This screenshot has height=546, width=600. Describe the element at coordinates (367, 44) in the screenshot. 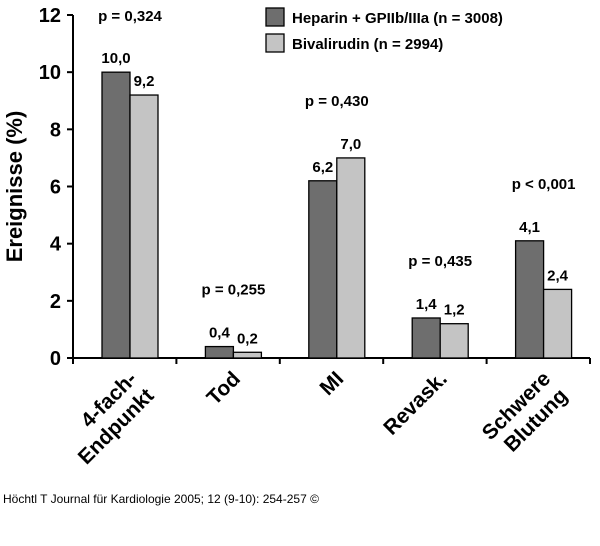

I see `legend-label: Bivalirudin (n = 2994)` at that location.